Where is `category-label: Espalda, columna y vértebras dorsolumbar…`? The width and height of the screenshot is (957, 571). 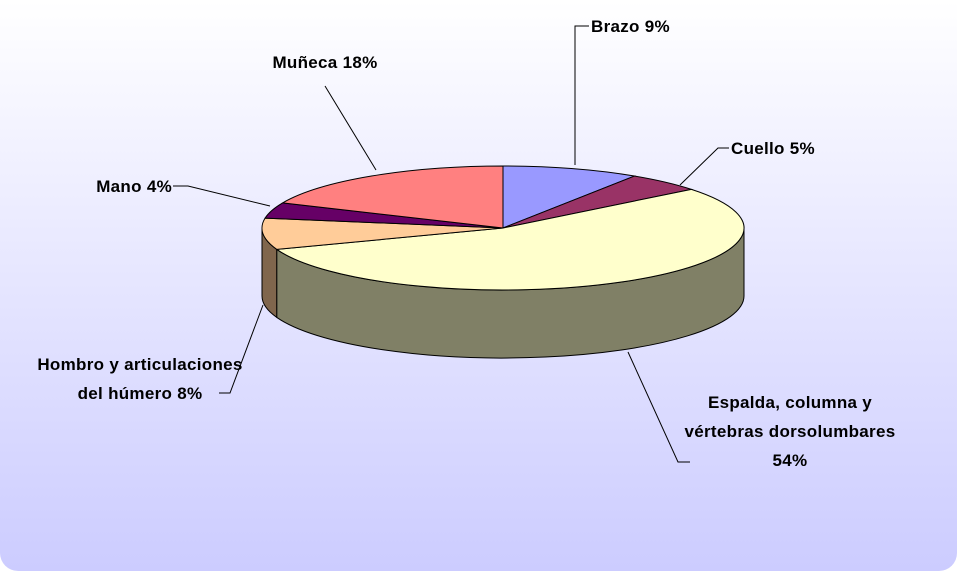 category-label: Espalda, columna y vértebras dorsolumbar… is located at coordinates (790, 417).